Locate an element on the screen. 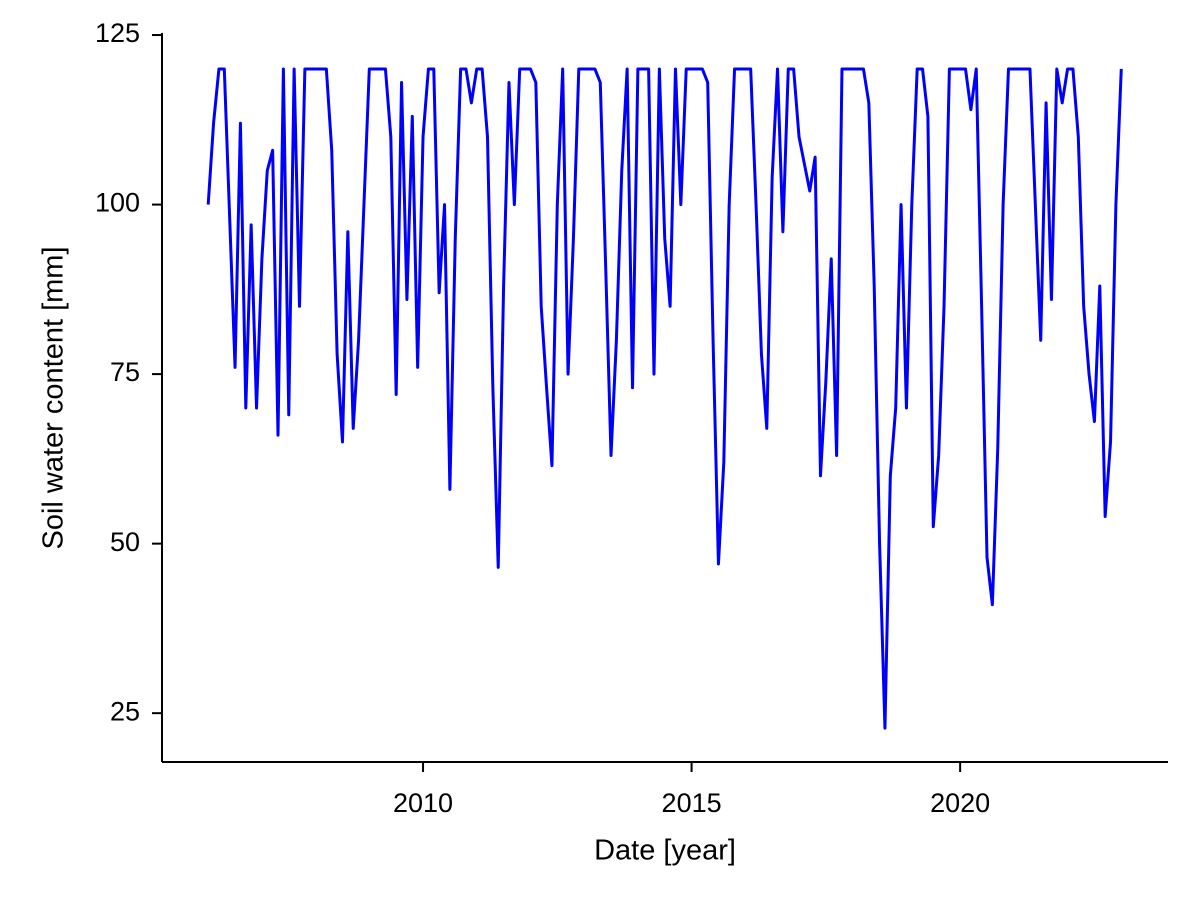 This screenshot has width=1200, height=900. y-tick-label: 100 is located at coordinates (117, 203).